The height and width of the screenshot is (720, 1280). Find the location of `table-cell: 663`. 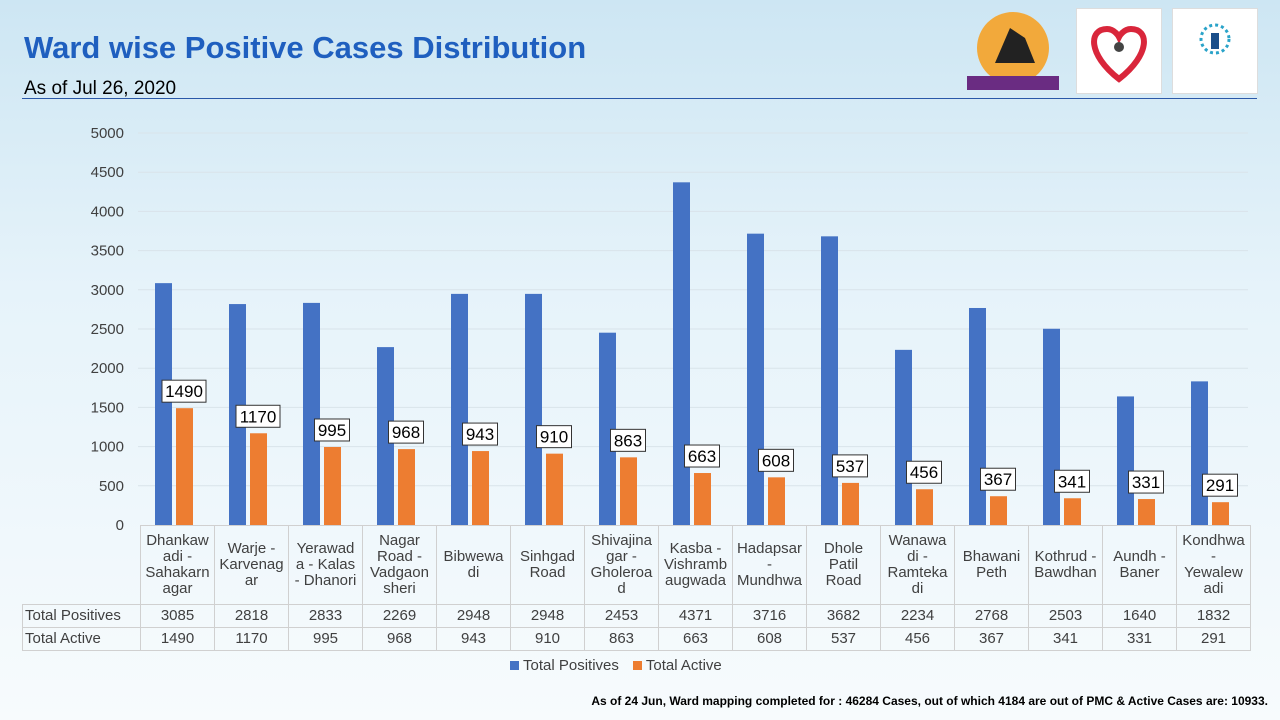

table-cell: 663 is located at coordinates (695, 639).